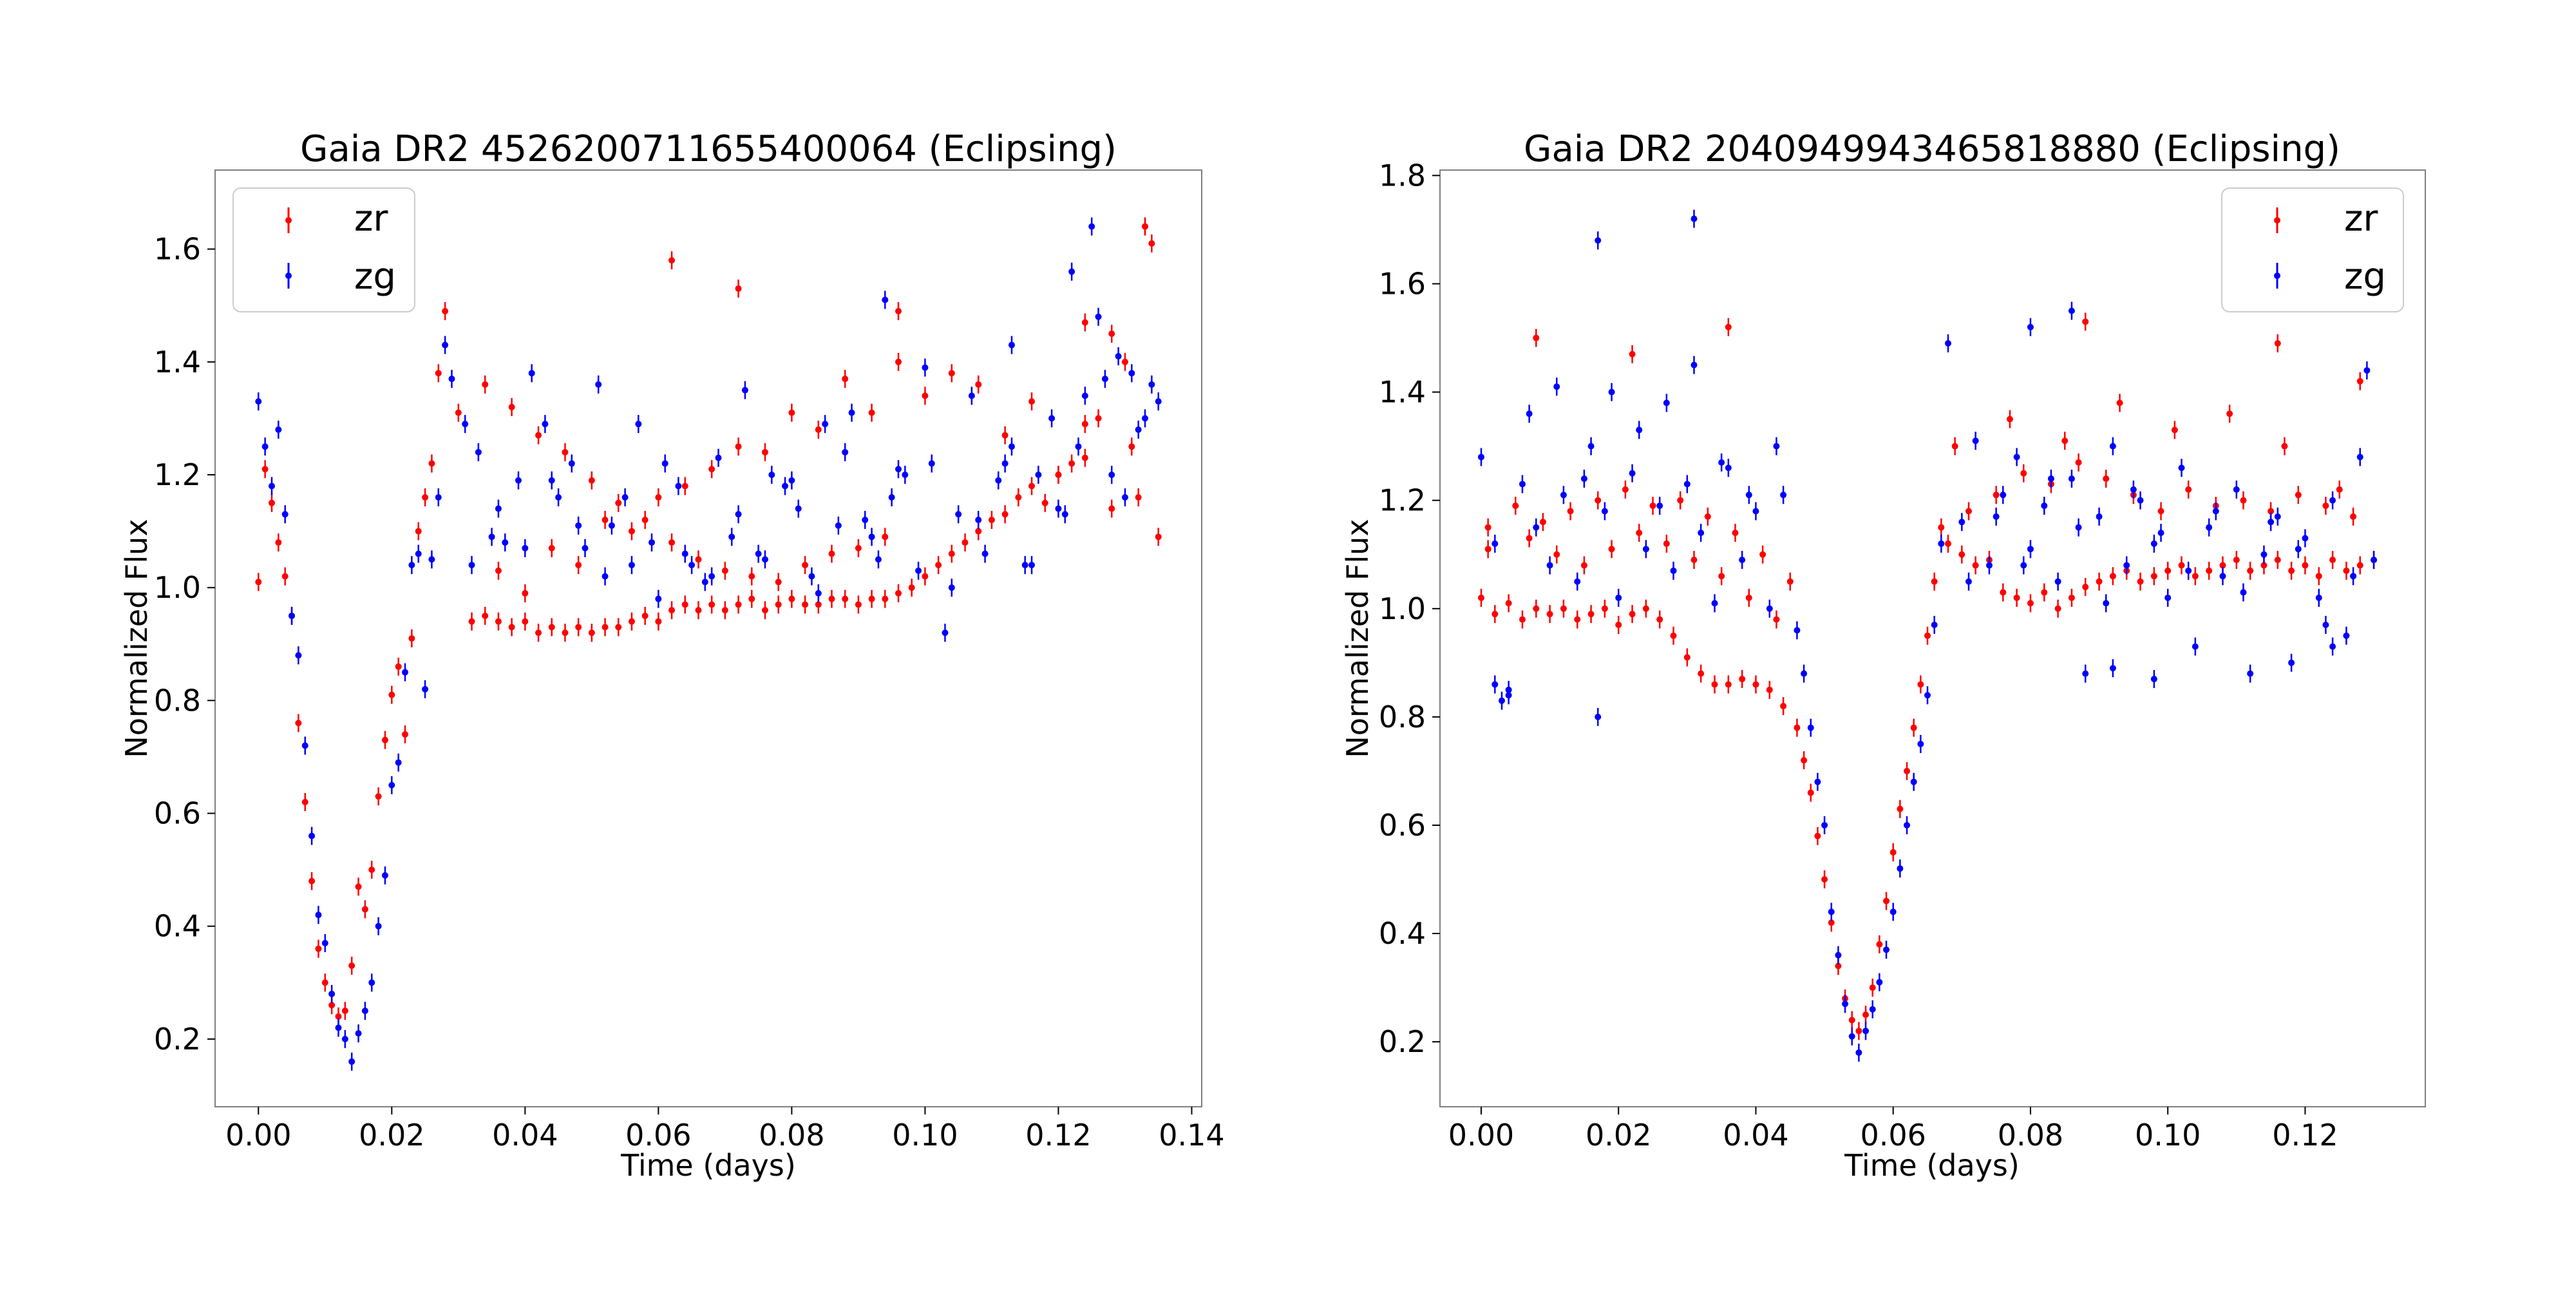  Describe the element at coordinates (708, 1165) in the screenshot. I see `left-x-axis-label: Time (days)` at that location.